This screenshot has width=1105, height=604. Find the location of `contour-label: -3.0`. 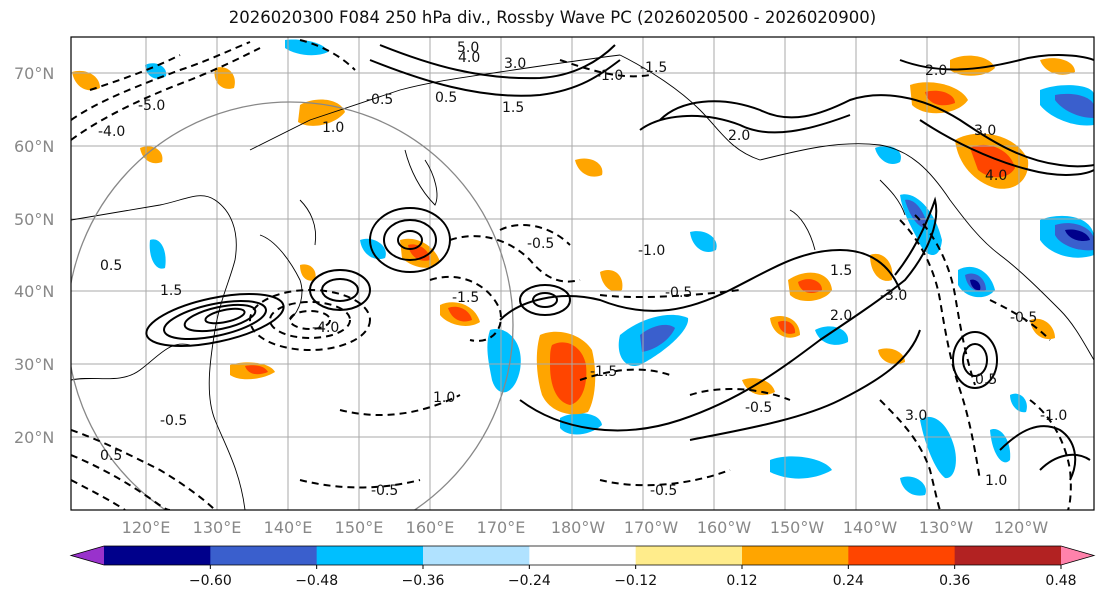

contour-label: -3.0 is located at coordinates (893, 296).